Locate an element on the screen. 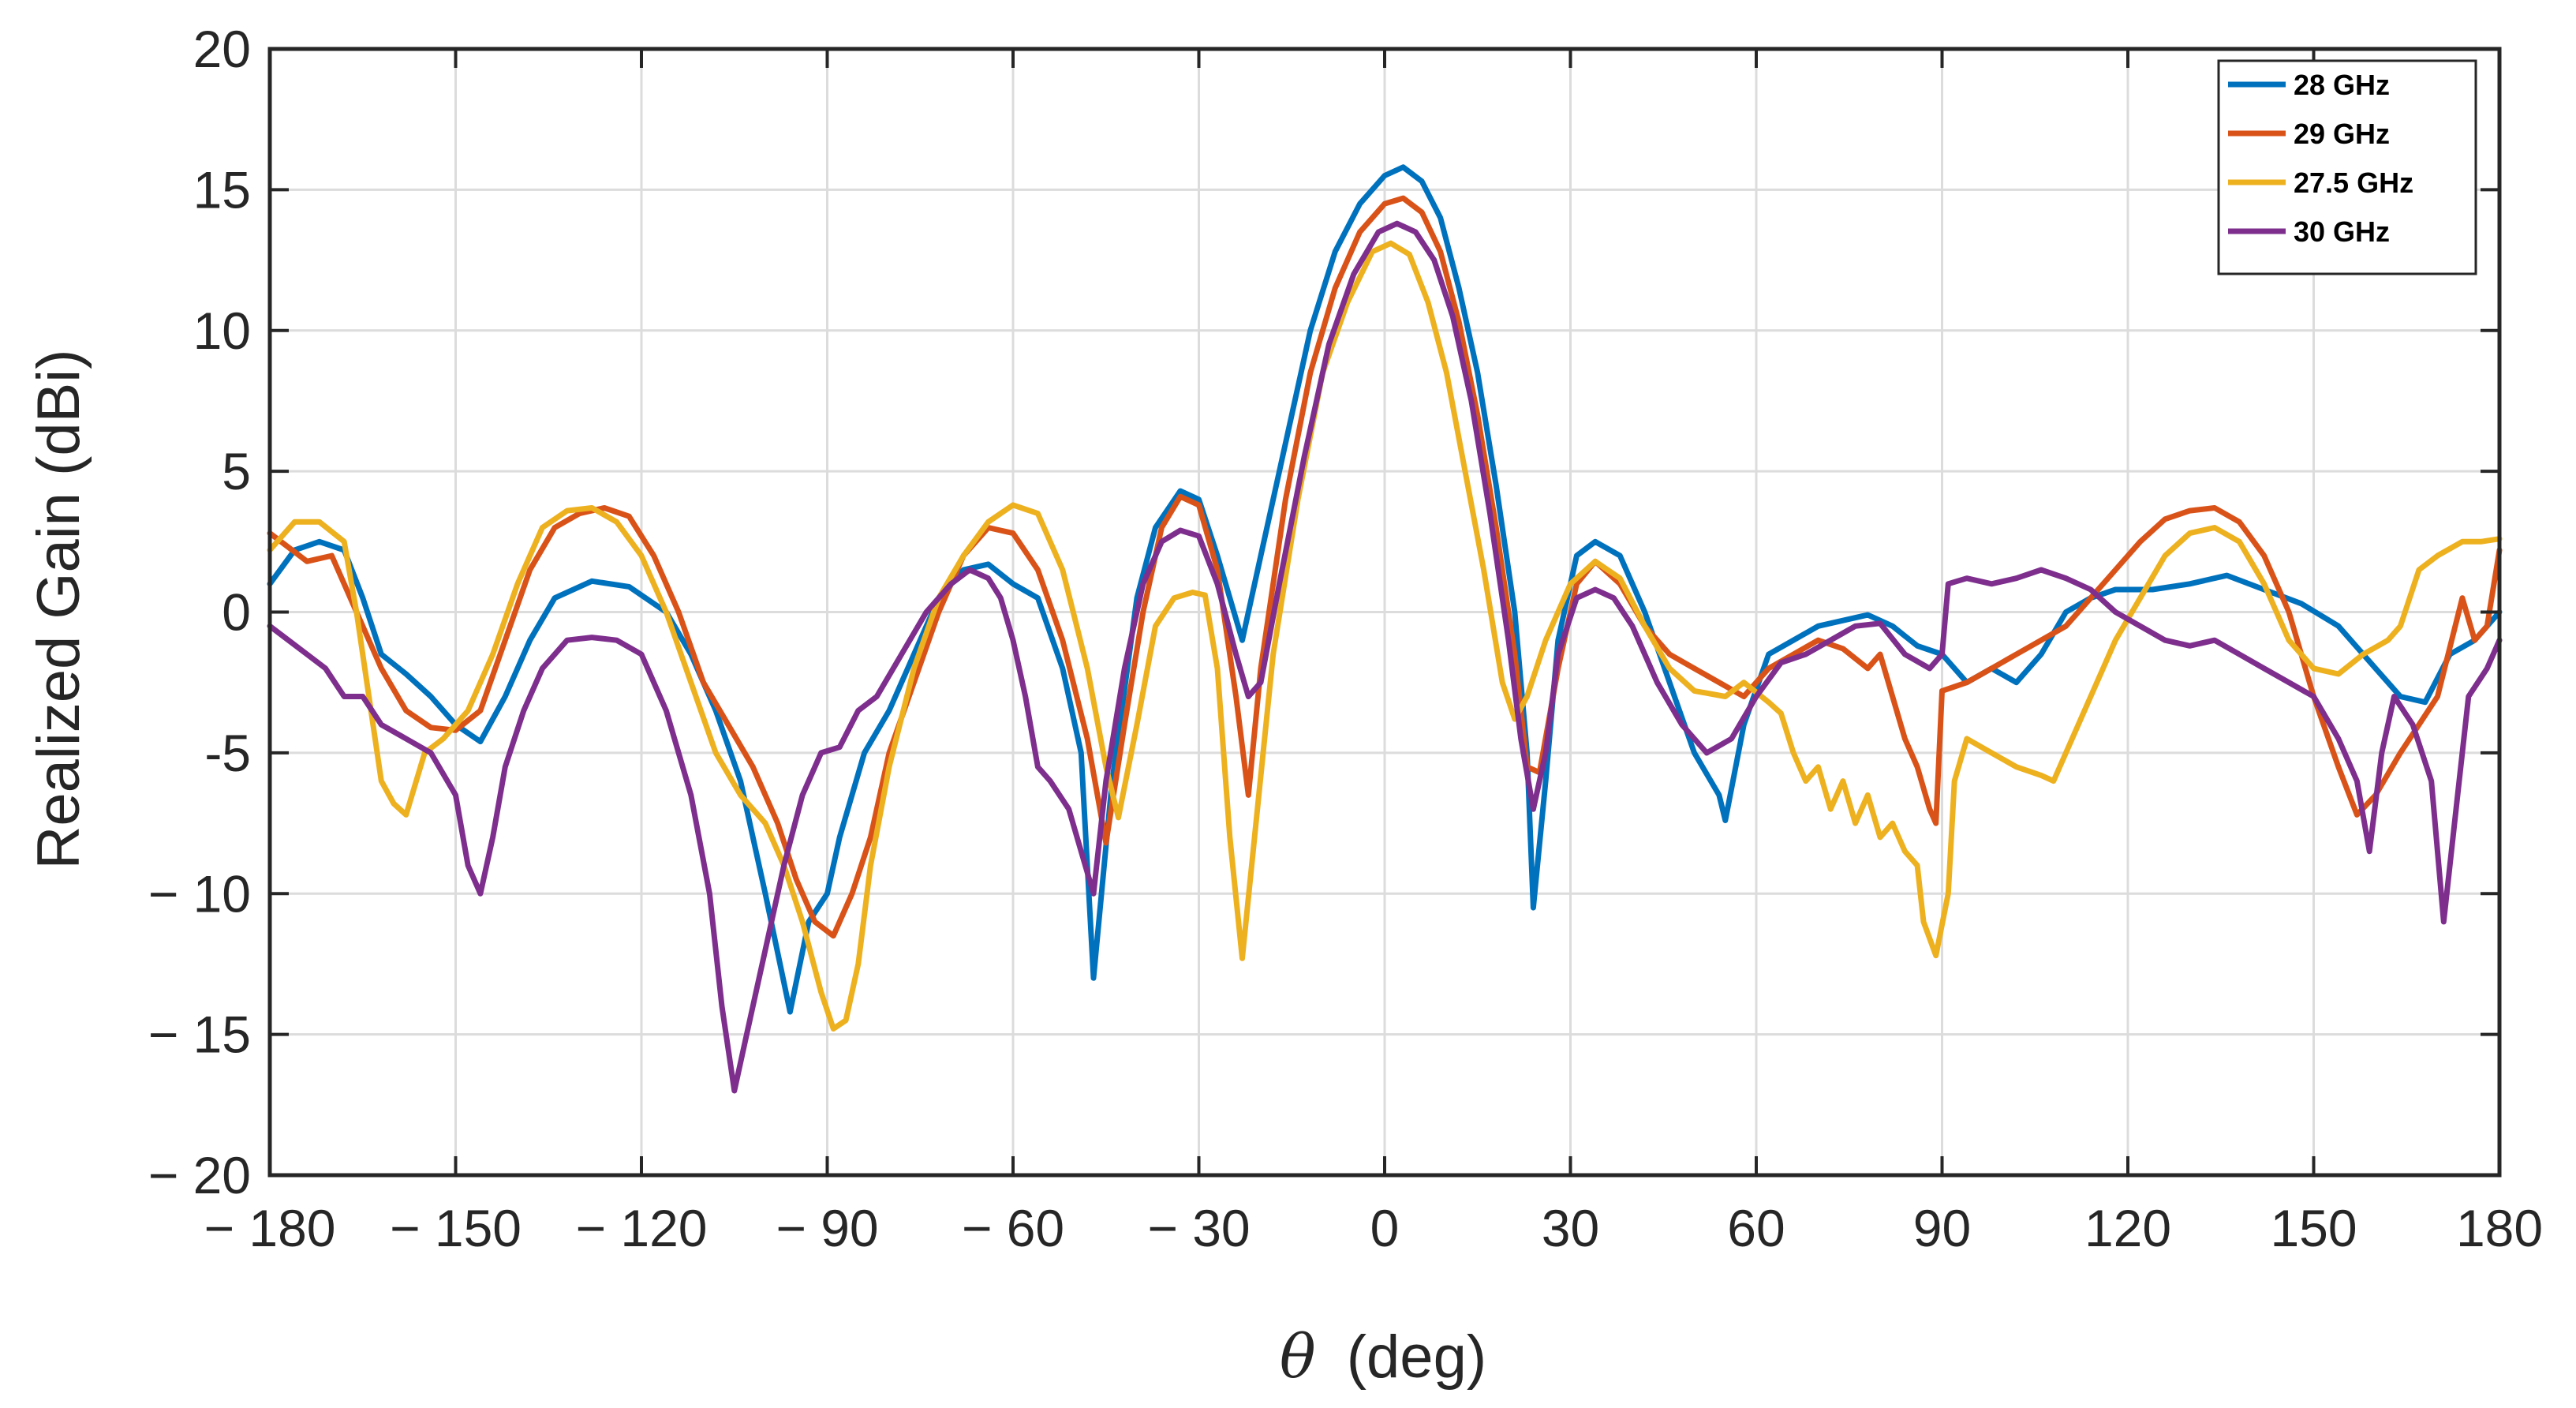 This screenshot has height=1408, width=2576. x-tick-label: 0 is located at coordinates (1385, 1228).